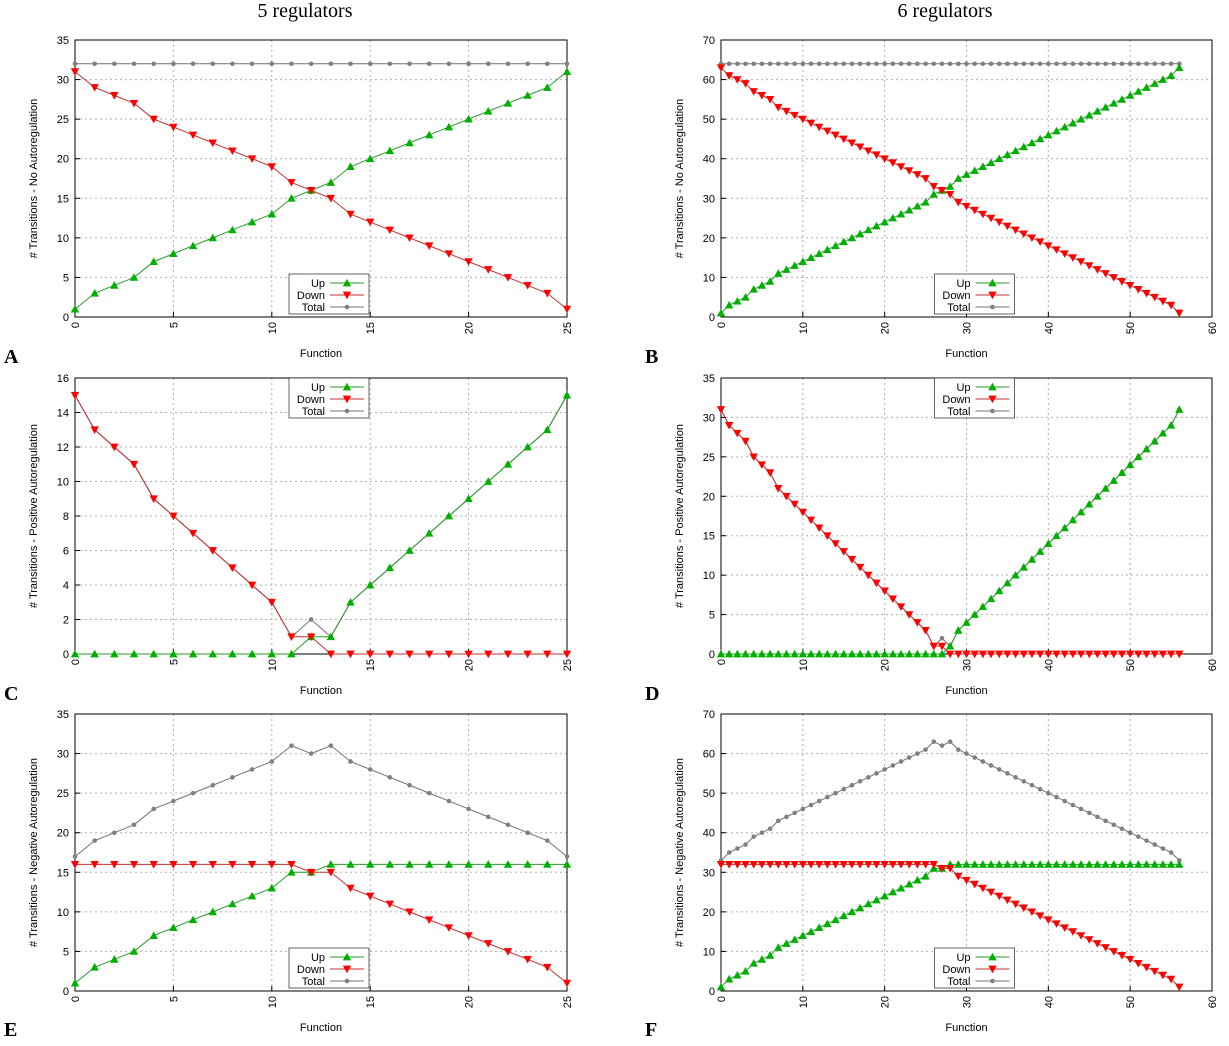 This screenshot has width=1229, height=1046. Describe the element at coordinates (76, 325) in the screenshot. I see `x-tick-label: 0` at that location.